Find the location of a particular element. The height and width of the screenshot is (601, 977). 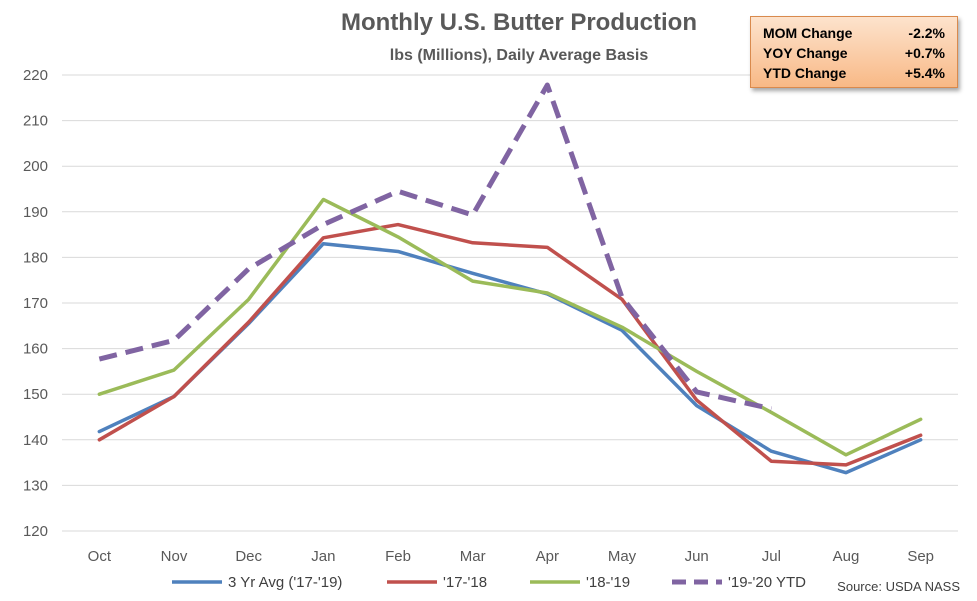

y-tick-label: 130 is located at coordinates (35, 485).